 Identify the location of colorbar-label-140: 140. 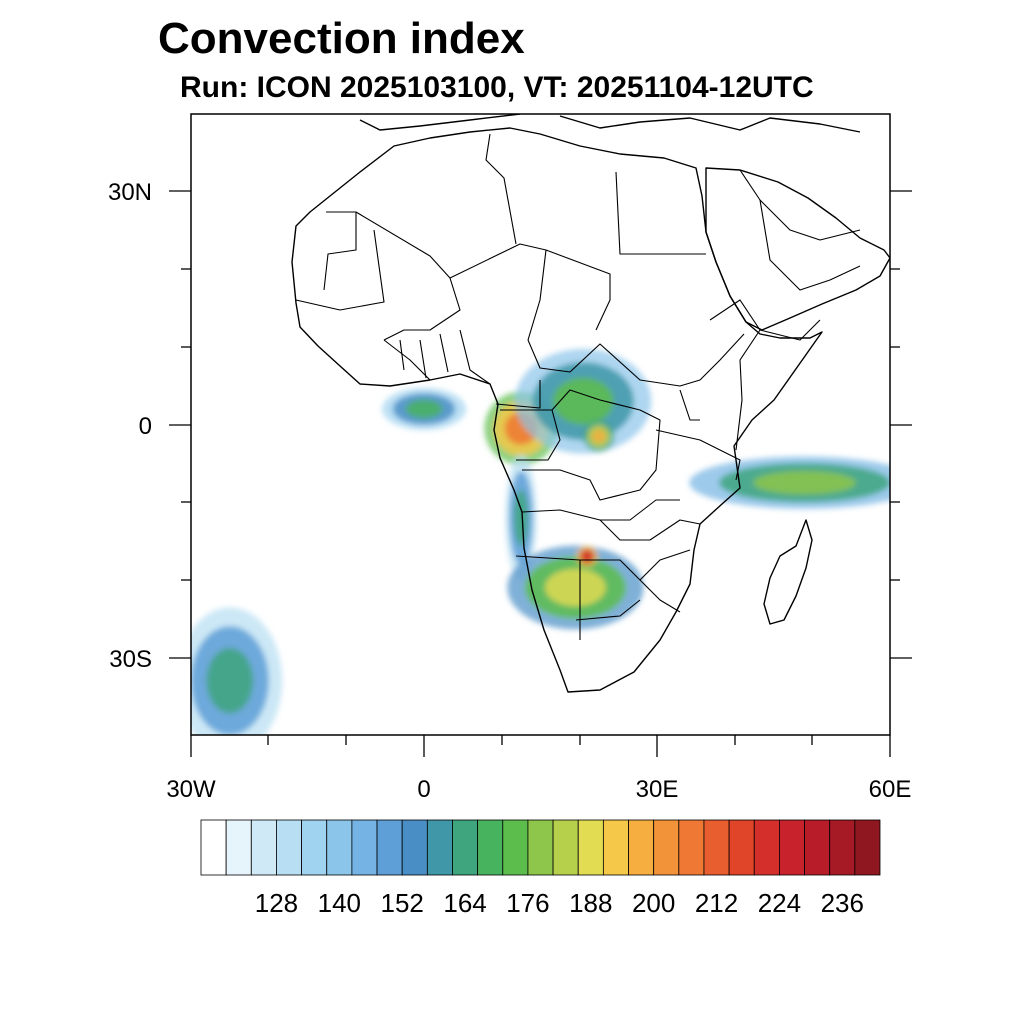
(339, 903).